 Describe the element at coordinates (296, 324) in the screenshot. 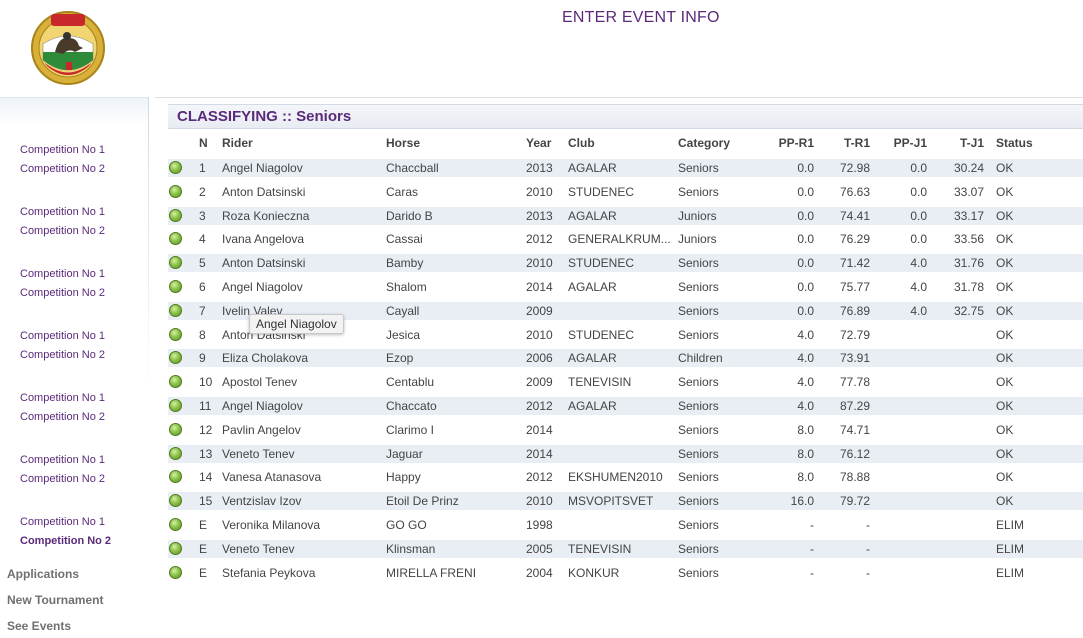

I see `rider-tooltip: Angel Niagolov` at that location.